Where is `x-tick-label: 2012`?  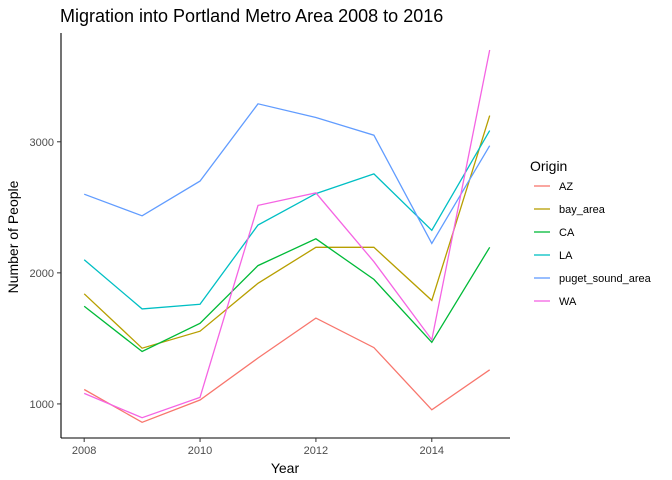 x-tick-label: 2012 is located at coordinates (316, 451).